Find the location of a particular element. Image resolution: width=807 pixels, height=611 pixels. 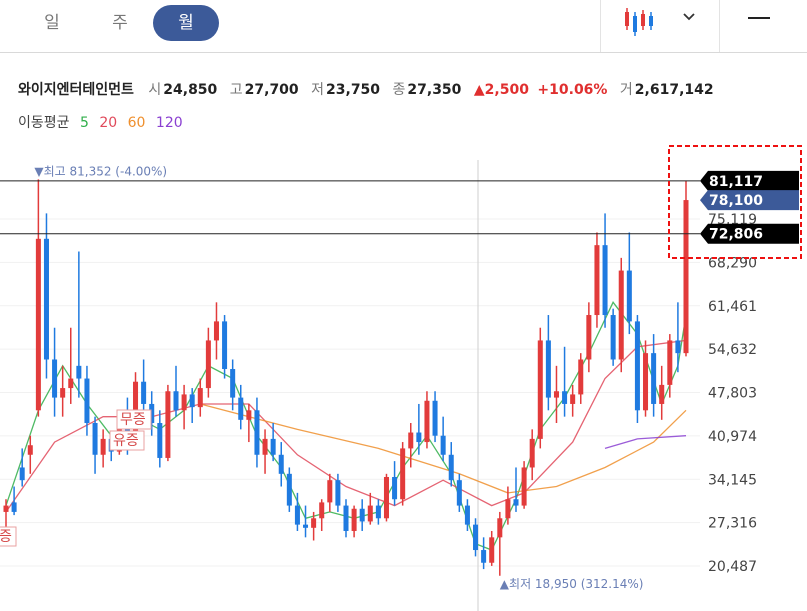

y-tick-label: 27,316 is located at coordinates (732, 524).